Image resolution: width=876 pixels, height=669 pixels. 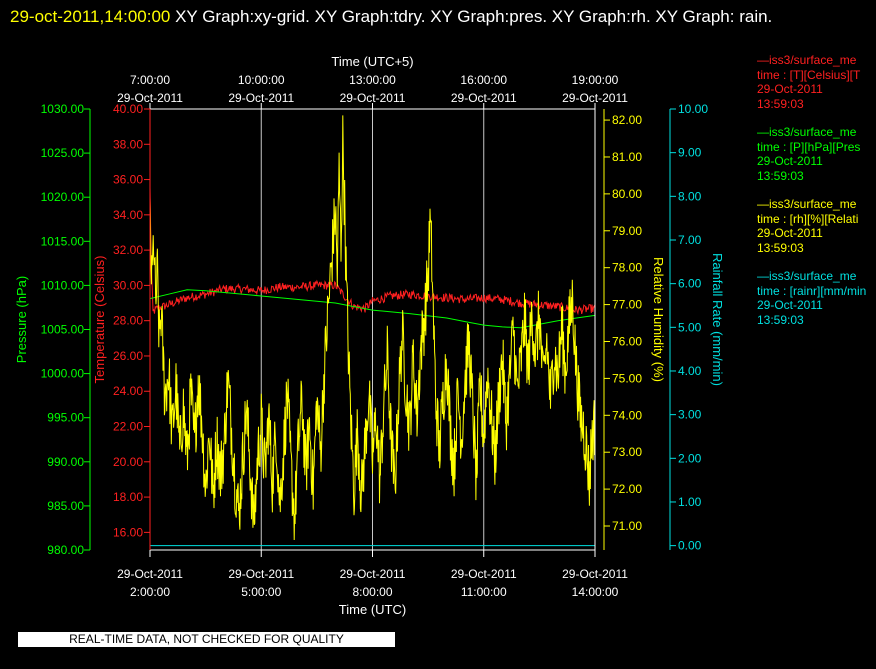 What do you see at coordinates (261, 592) in the screenshot?
I see `bottom-tick-time: 5:00:00` at bounding box center [261, 592].